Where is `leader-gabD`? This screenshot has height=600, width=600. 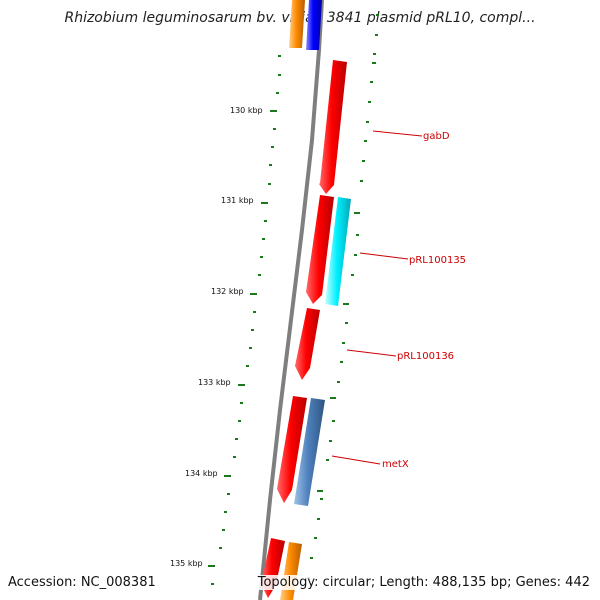 leader-gabD is located at coordinates (397, 133).